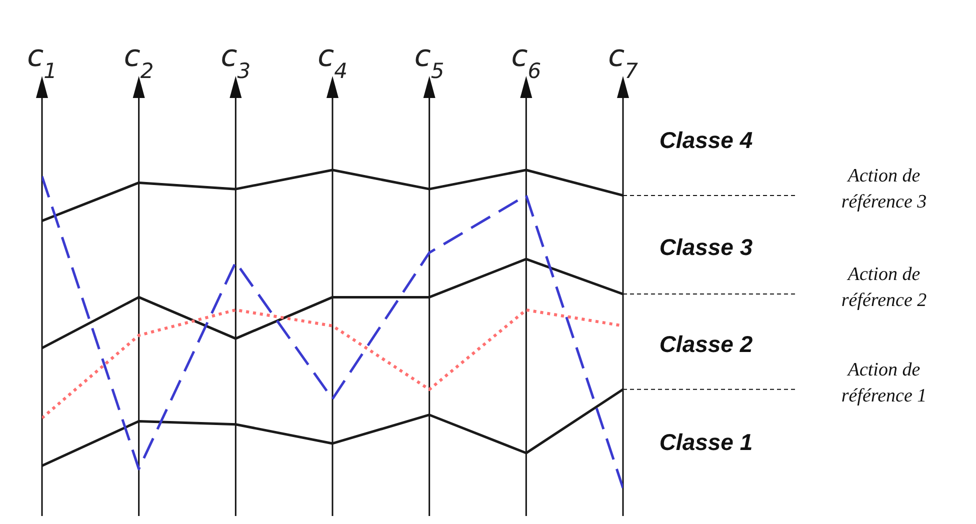 Image resolution: width=976 pixels, height=524 pixels. Describe the element at coordinates (333, 61) in the screenshot. I see `x-tick-label: c$_{4}$` at that location.